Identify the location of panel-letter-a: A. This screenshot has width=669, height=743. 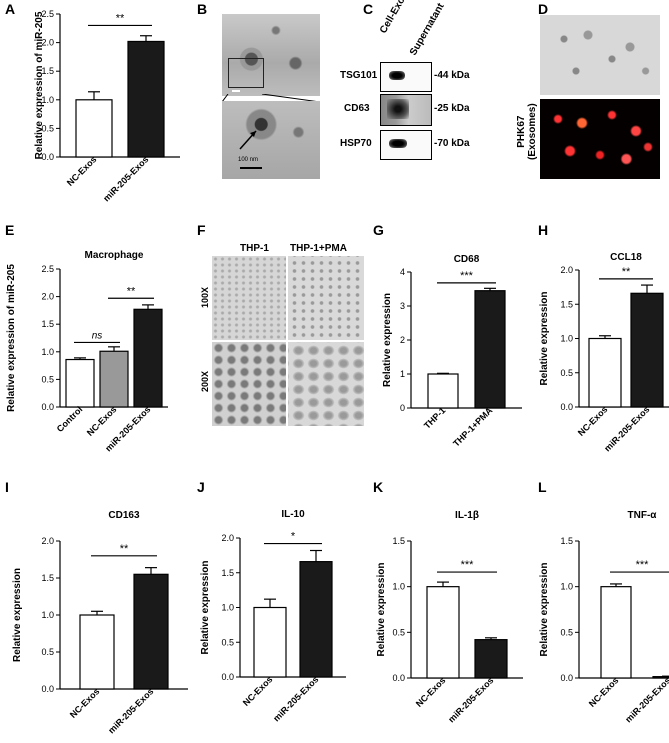
(10, 9).